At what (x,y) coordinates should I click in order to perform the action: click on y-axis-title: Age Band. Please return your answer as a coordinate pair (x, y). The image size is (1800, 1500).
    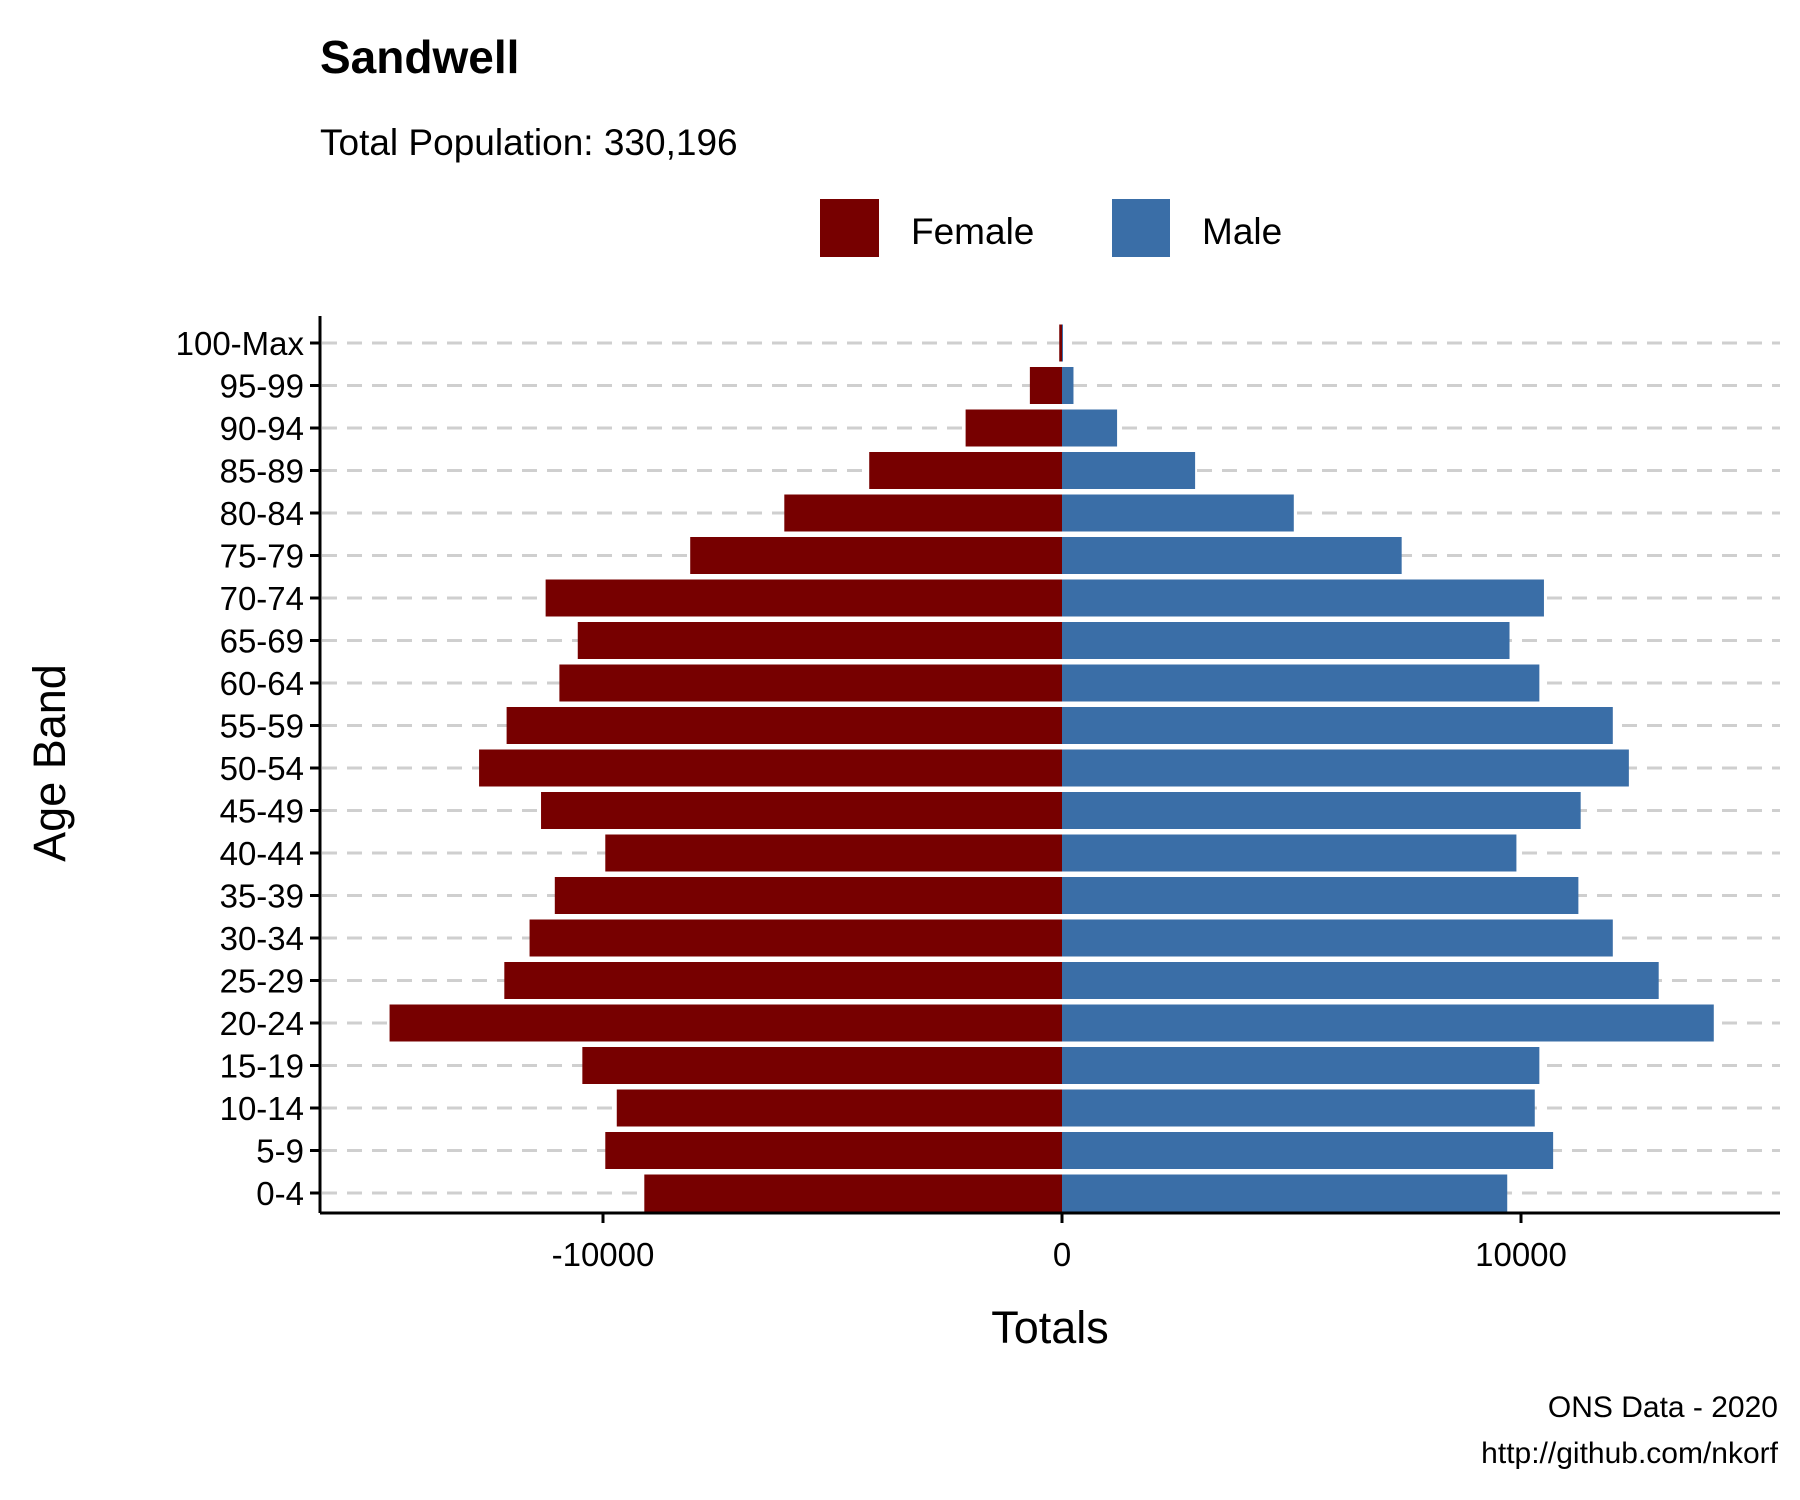
    Looking at the image, I should click on (49, 763).